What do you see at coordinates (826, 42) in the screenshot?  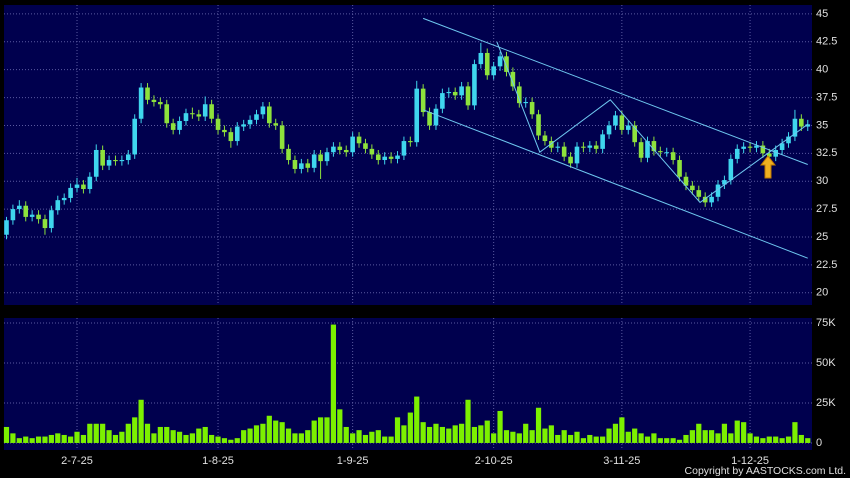 I see `y-tick-label: 42.5` at bounding box center [826, 42].